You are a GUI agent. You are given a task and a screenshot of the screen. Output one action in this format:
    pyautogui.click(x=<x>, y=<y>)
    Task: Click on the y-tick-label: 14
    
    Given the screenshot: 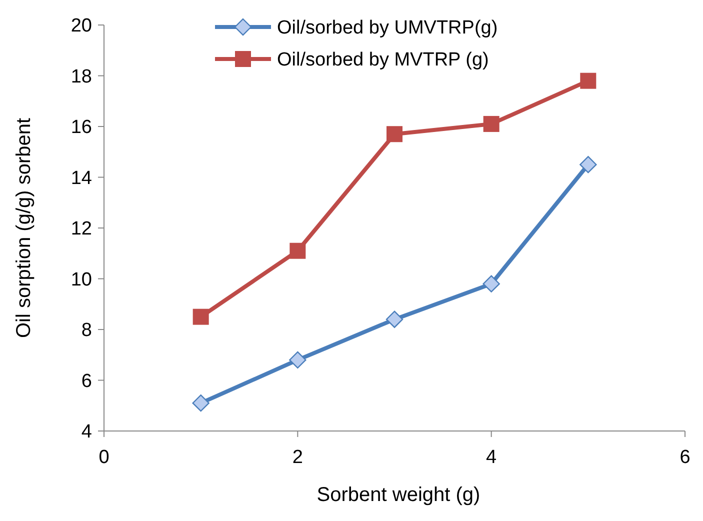 What is the action you would take?
    pyautogui.click(x=81, y=178)
    